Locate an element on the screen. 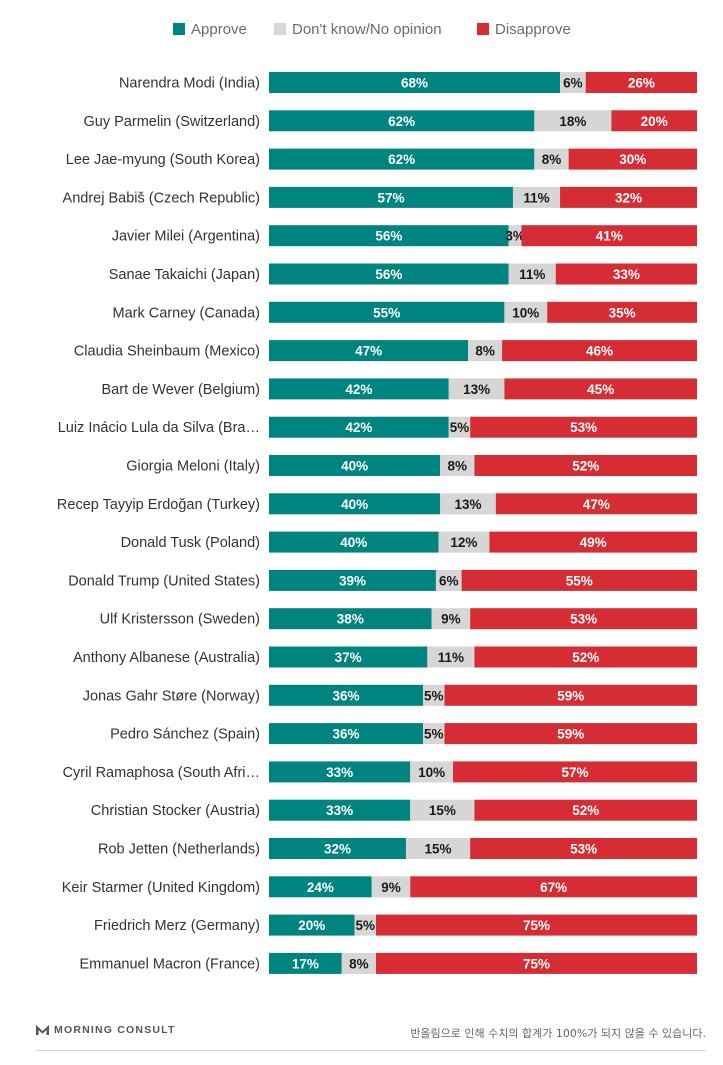 This screenshot has width=723, height=1065. bar-value-label: 20% is located at coordinates (311, 925).